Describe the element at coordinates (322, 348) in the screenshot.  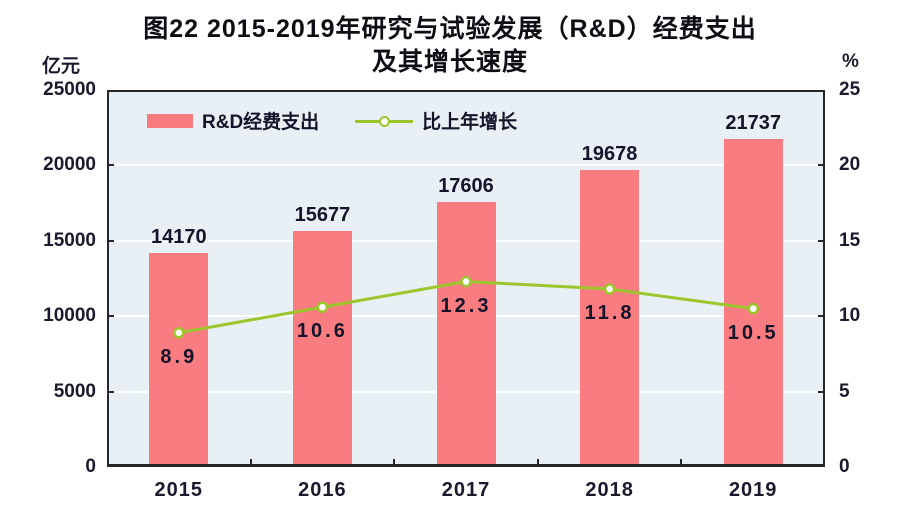
I see `bar-2016` at that location.